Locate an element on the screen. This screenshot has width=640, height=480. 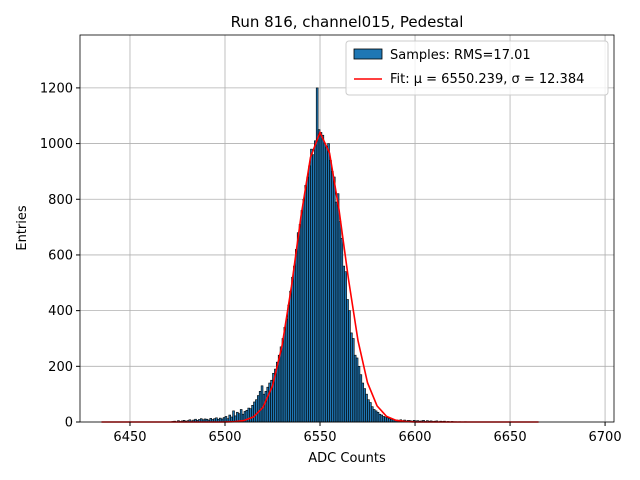
x-tick-label: 6550 is located at coordinates (319, 437).